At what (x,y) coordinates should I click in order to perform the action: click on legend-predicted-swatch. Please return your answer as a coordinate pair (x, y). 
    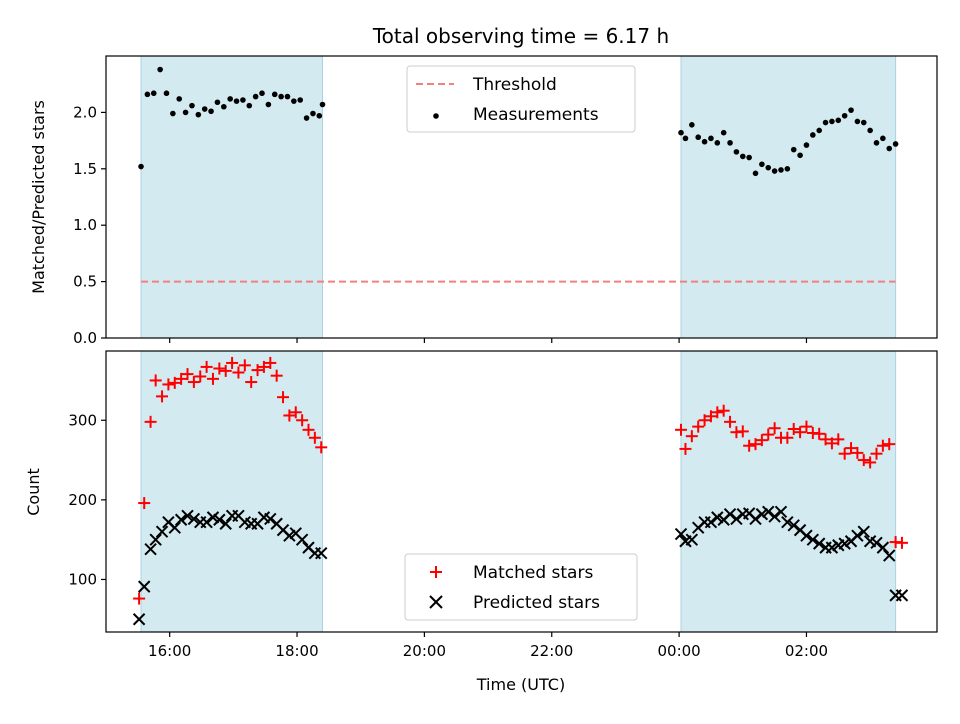
    Looking at the image, I should click on (436, 602).